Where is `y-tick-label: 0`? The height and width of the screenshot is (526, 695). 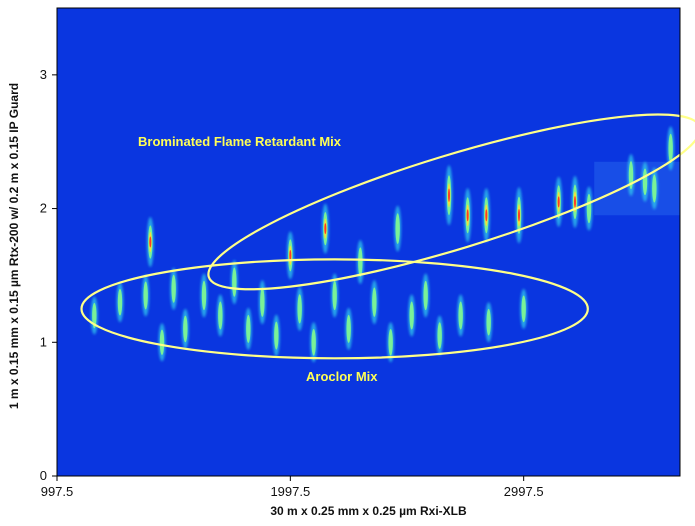 y-tick-label: 0 is located at coordinates (43, 475).